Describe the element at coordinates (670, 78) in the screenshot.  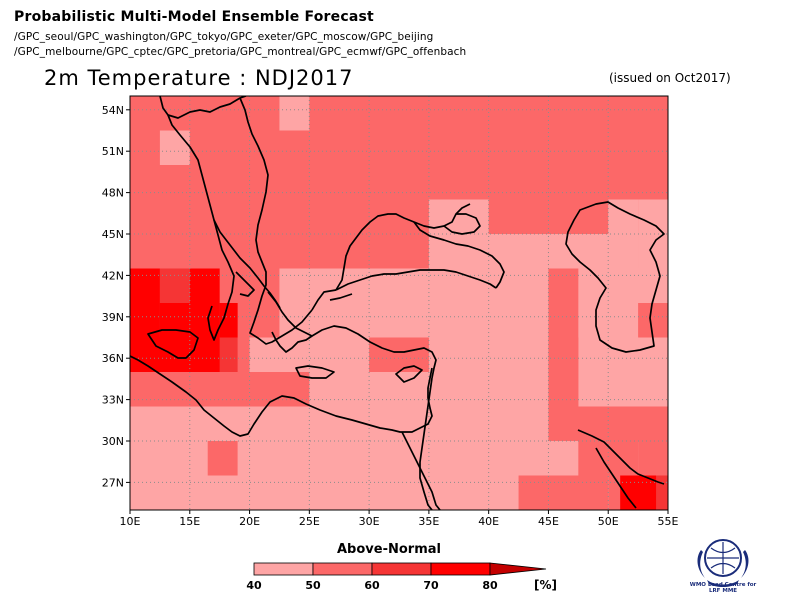
I see `issued-date: (issued on Oct2017)` at that location.